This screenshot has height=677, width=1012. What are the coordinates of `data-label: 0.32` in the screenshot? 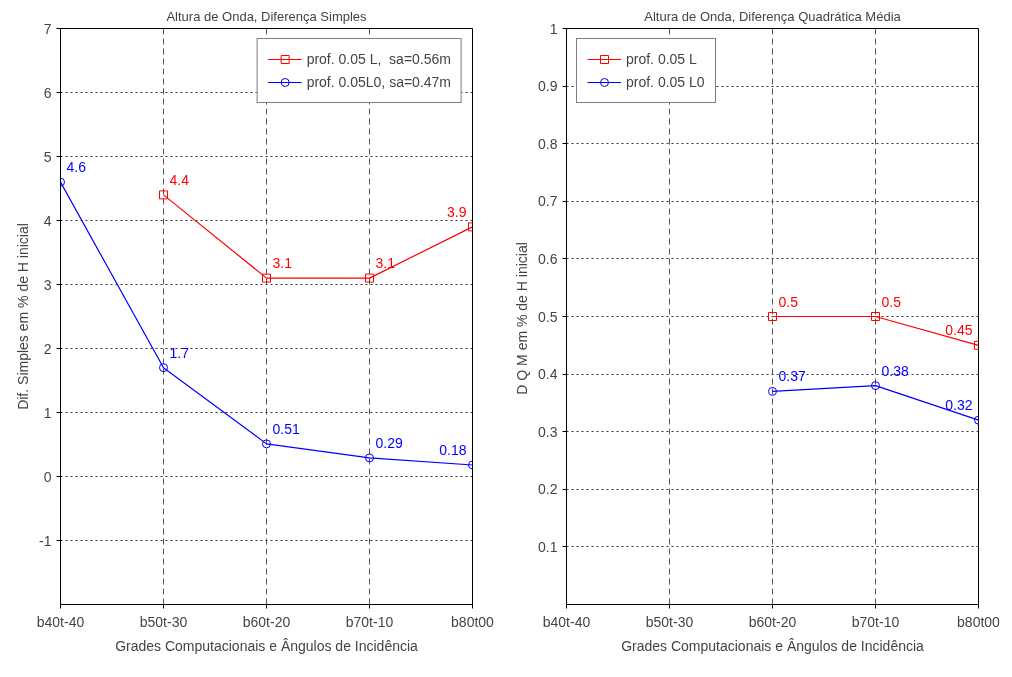 It's located at (959, 405).